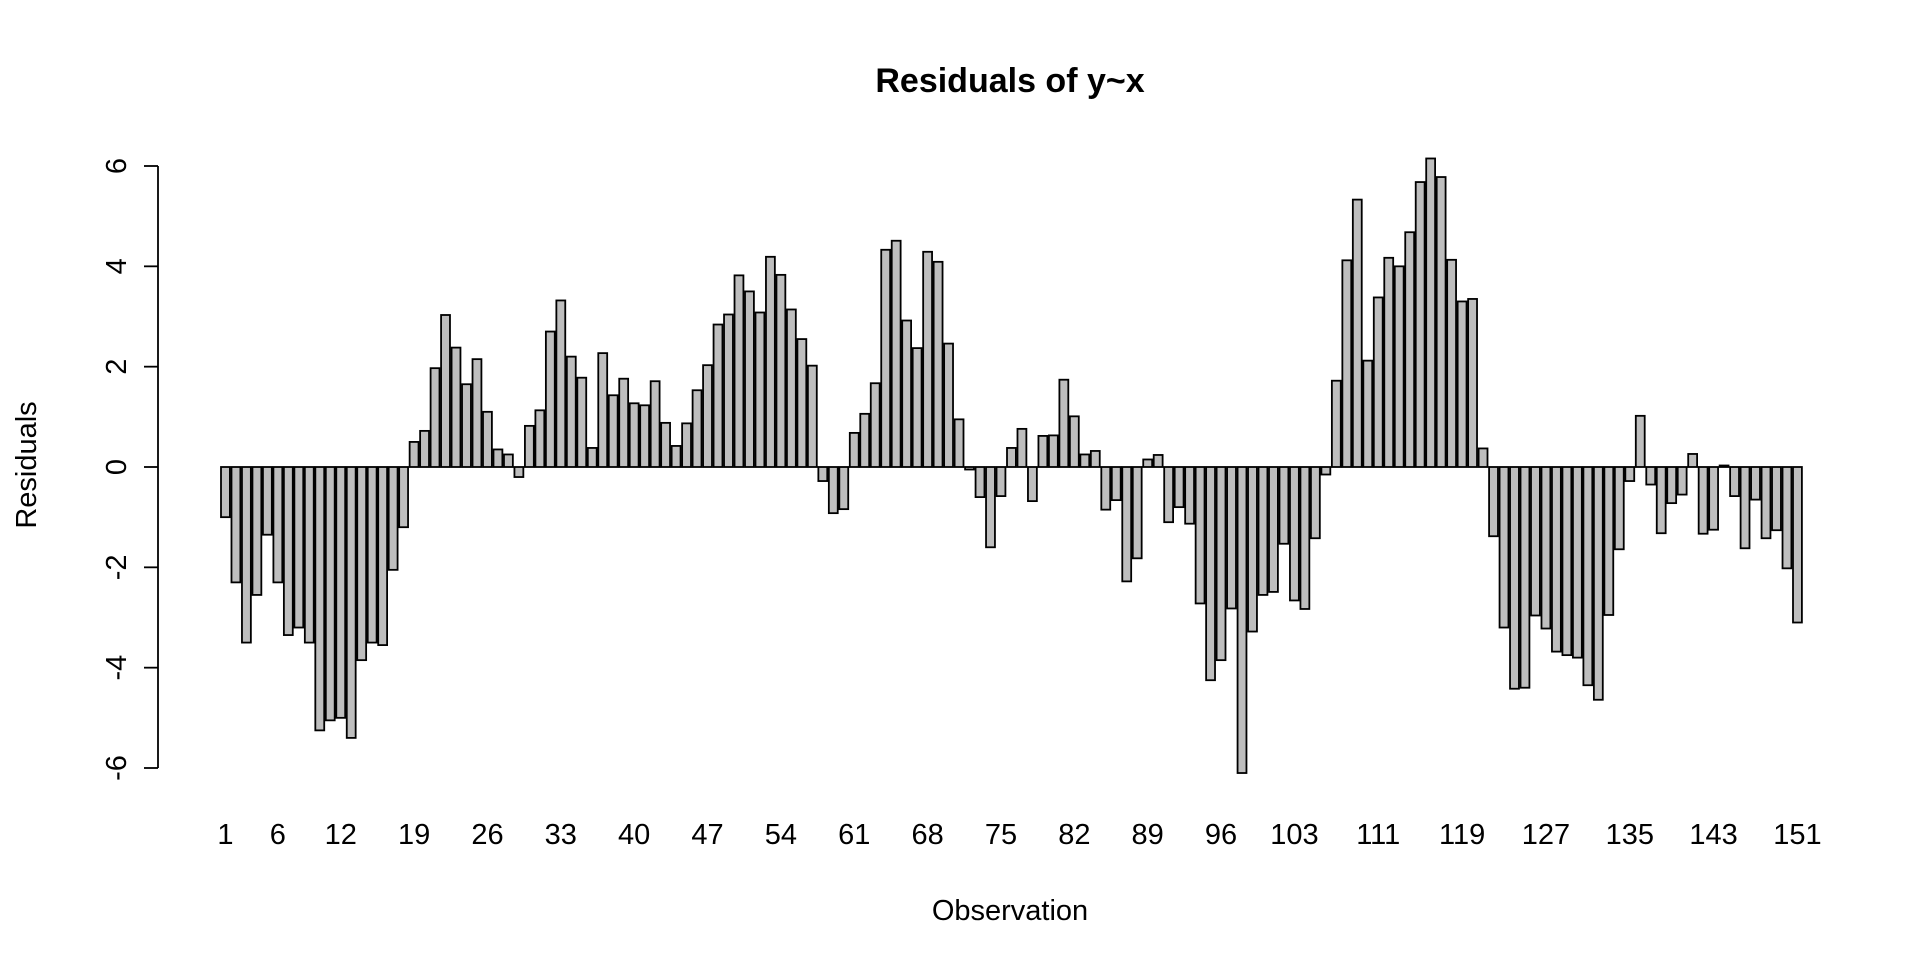 The width and height of the screenshot is (1920, 960). I want to click on chart-title: Residuals of y~x, so click(1009, 81).